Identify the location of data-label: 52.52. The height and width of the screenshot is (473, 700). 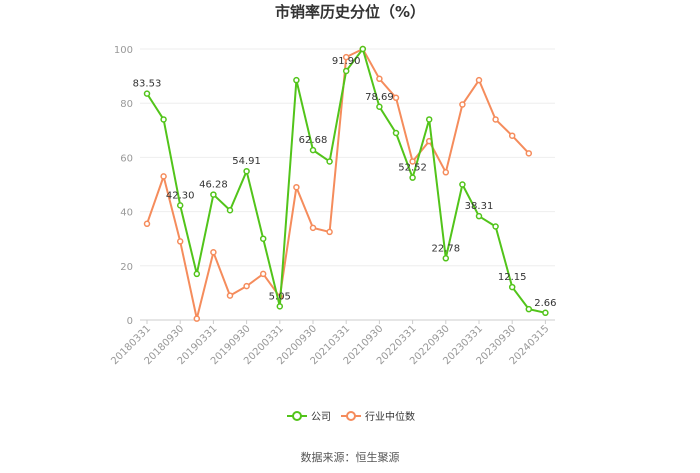
(412, 168).